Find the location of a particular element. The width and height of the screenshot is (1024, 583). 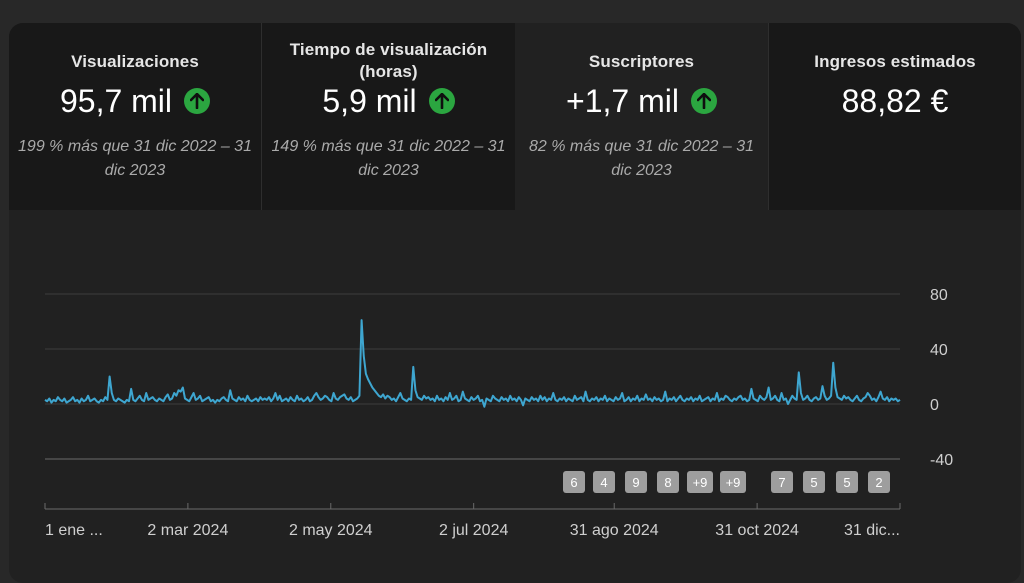

badge-label: 9 is located at coordinates (635, 482).